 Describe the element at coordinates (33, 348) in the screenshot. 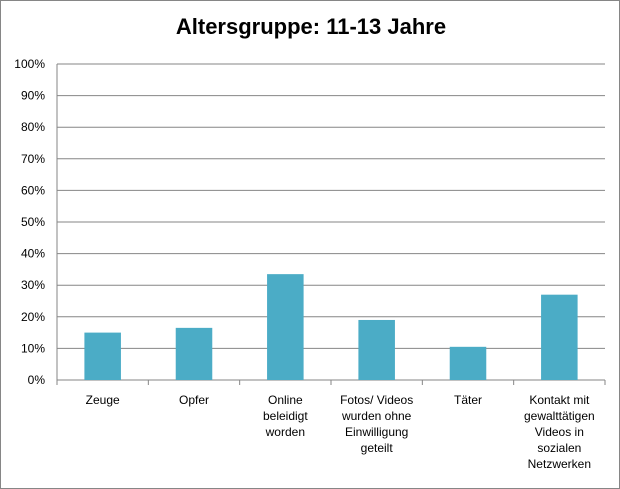

I see `y-tick-label: 10%` at that location.